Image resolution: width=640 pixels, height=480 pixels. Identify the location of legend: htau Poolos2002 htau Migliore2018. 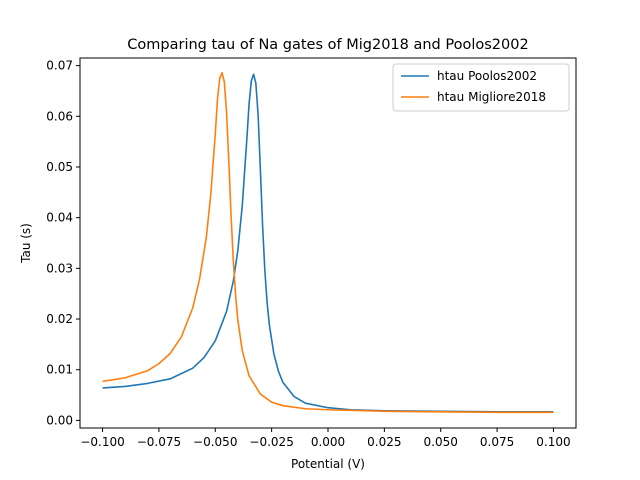
(481, 87).